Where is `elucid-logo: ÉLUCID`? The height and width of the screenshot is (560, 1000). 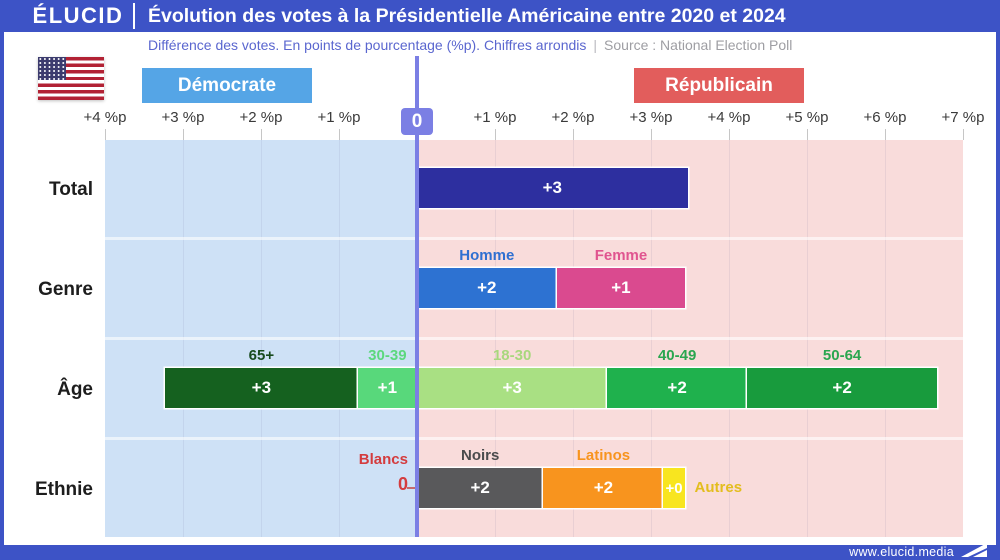
elucid-logo: ÉLUCID is located at coordinates (78, 15).